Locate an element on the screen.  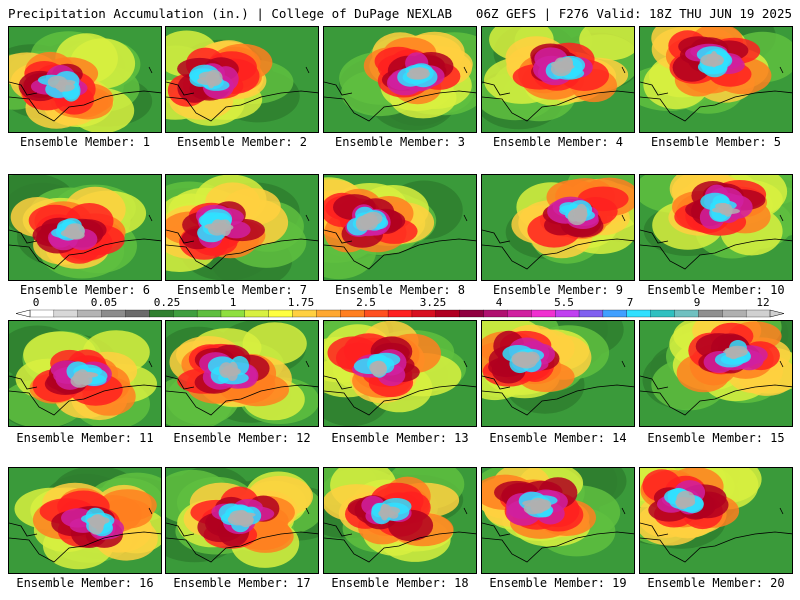
member-label: Ensemble Member: 6 is located at coordinates (85, 290).